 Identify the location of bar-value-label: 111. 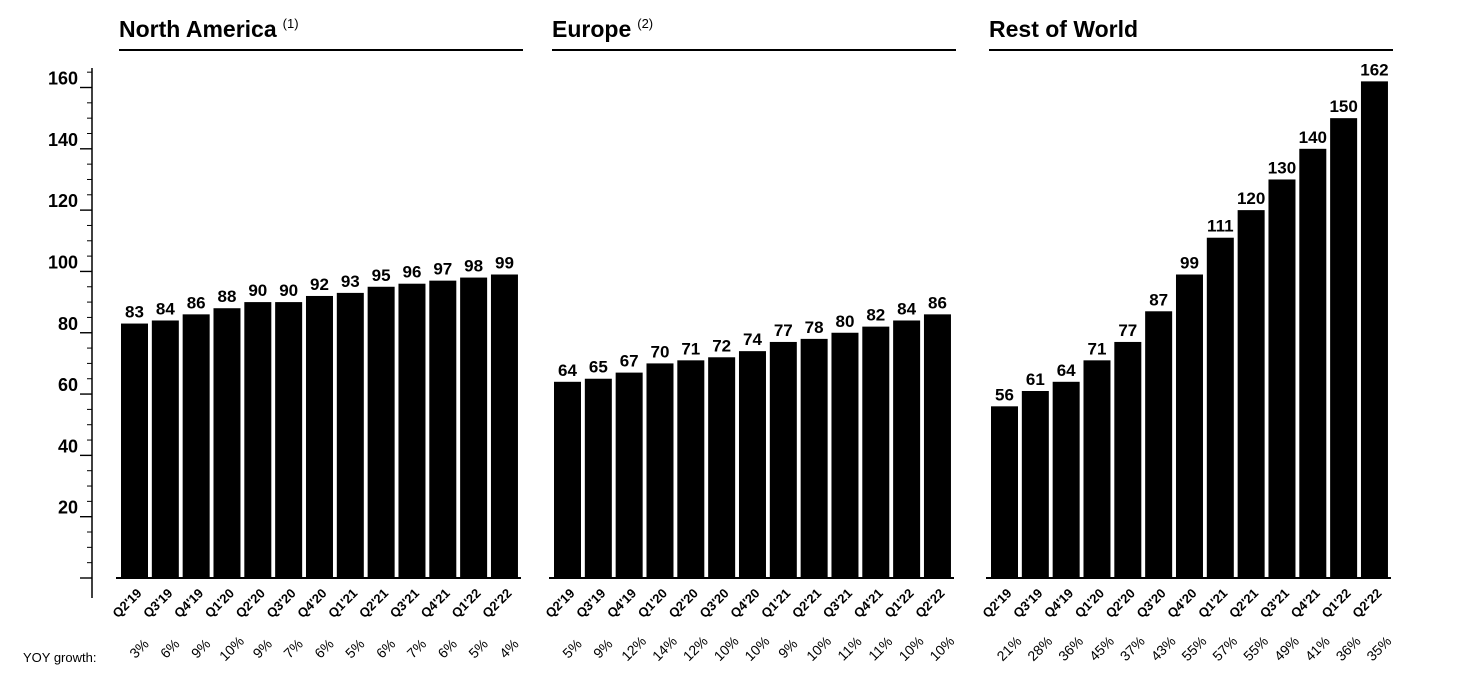
(1220, 226).